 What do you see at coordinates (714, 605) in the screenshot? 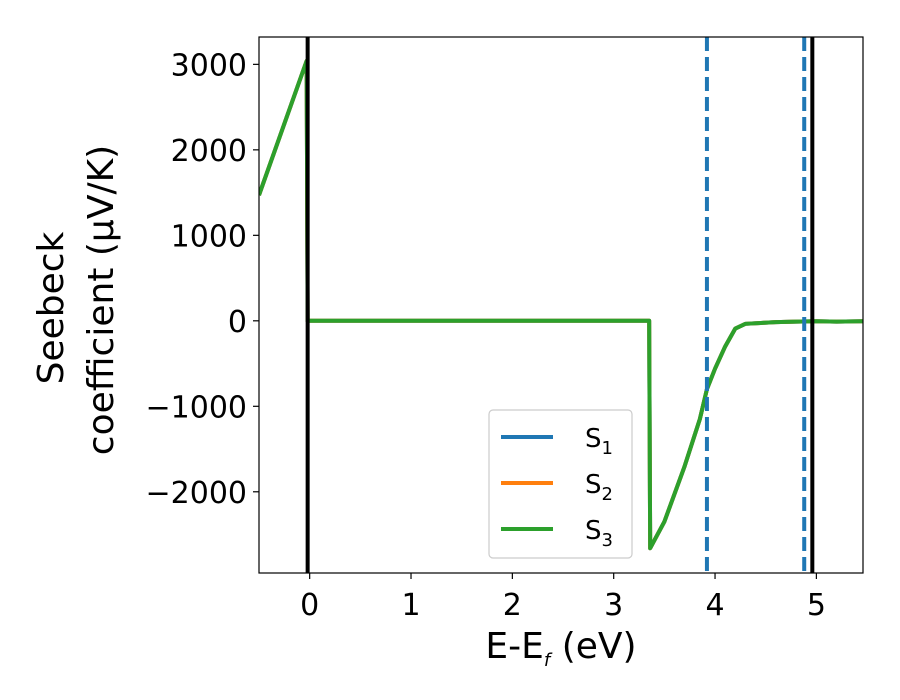
I see `x-tick-label: 4` at bounding box center [714, 605].